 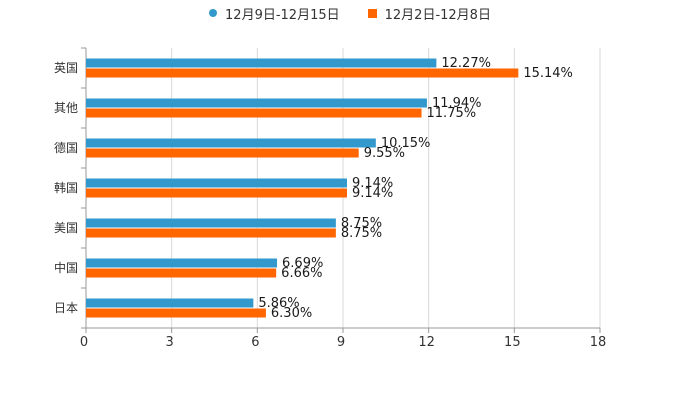 What do you see at coordinates (282, 15) in the screenshot?
I see `legend-label-series-1: 12月9日-12月15日` at bounding box center [282, 15].